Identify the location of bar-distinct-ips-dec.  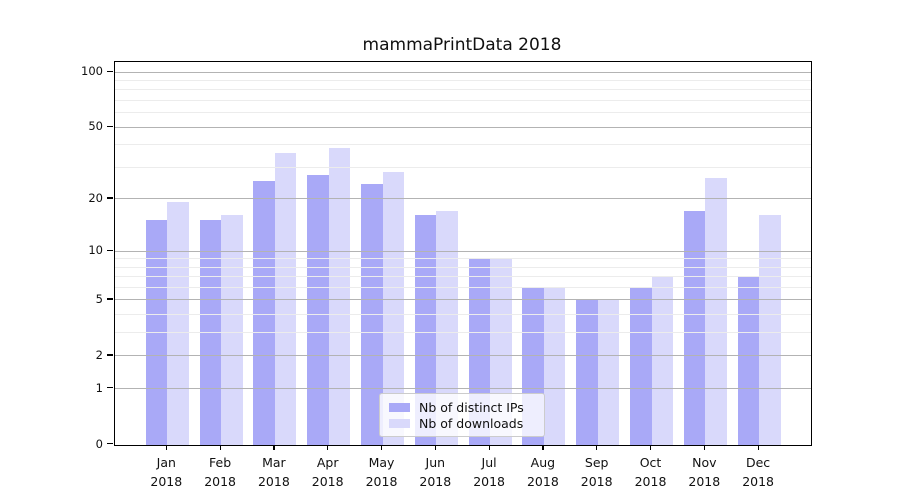
(748, 360).